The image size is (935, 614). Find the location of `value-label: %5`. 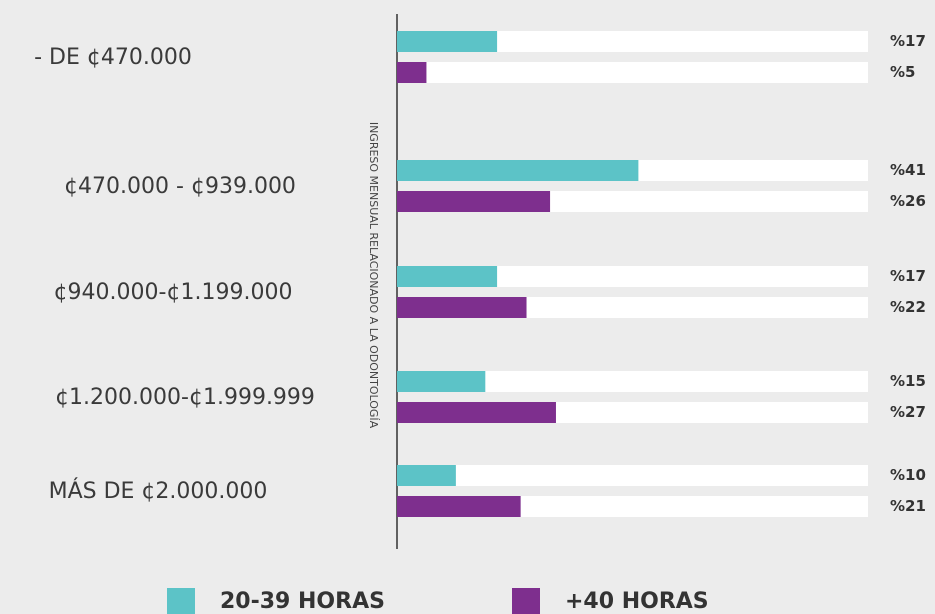

value-label: %5 is located at coordinates (902, 72).